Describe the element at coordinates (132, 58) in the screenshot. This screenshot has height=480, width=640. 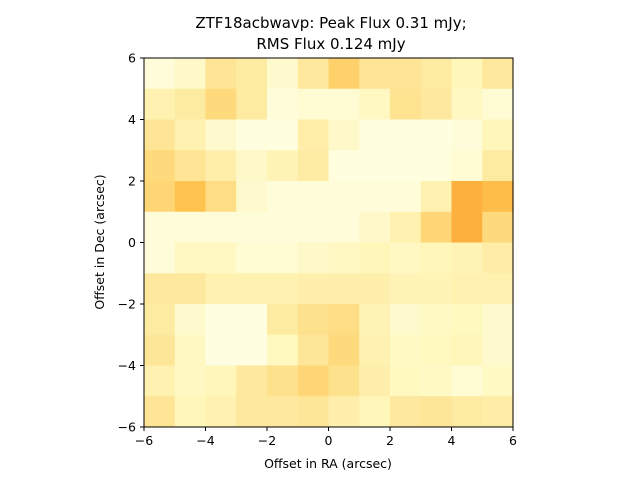
I see `y-tick-label: 6` at that location.